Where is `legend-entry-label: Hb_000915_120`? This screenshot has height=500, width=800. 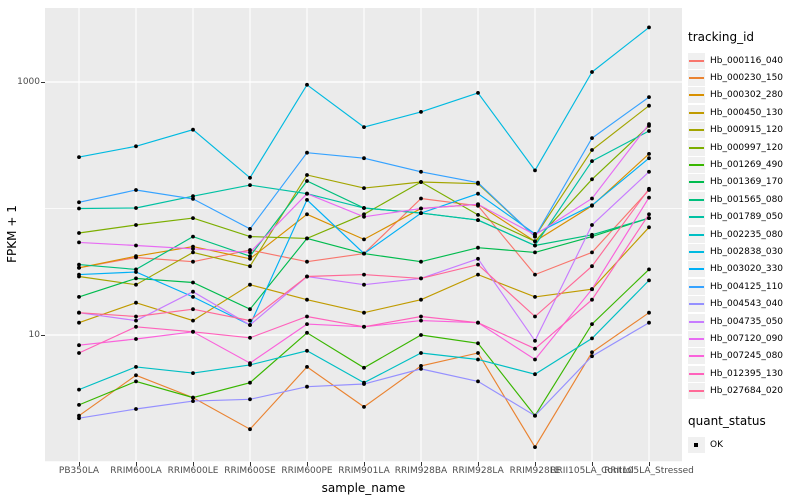 legend-entry-label: Hb_000915_120 is located at coordinates (747, 130).